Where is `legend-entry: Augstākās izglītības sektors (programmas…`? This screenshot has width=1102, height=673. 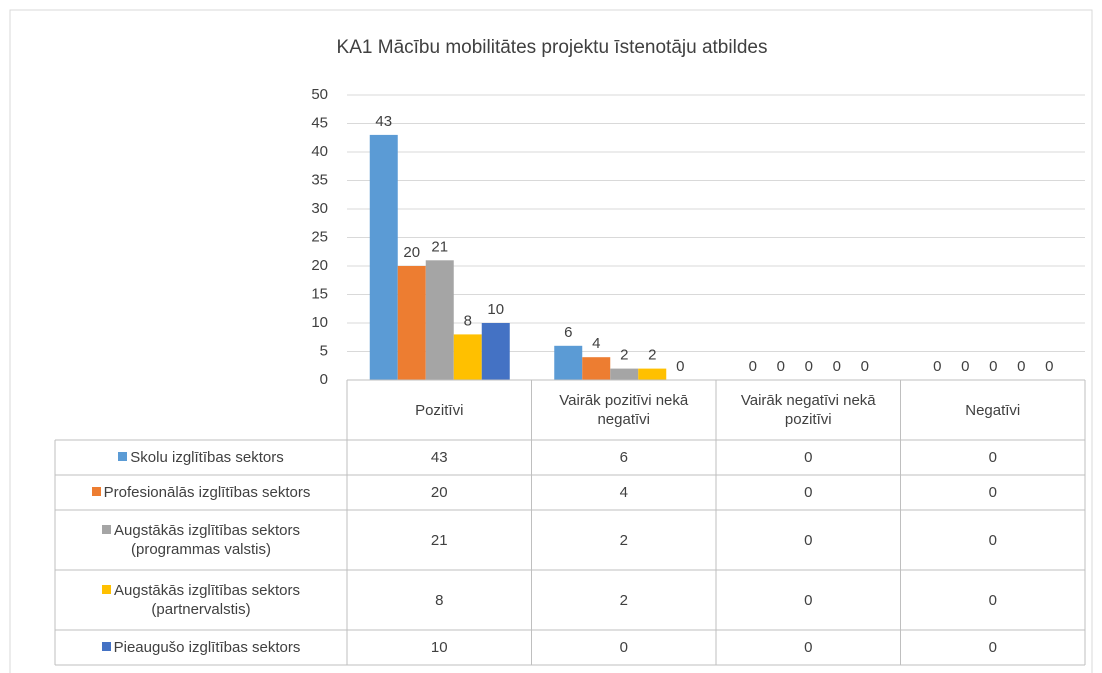 legend-entry: Augstākās izglītības sektors (programmas… is located at coordinates (201, 540).